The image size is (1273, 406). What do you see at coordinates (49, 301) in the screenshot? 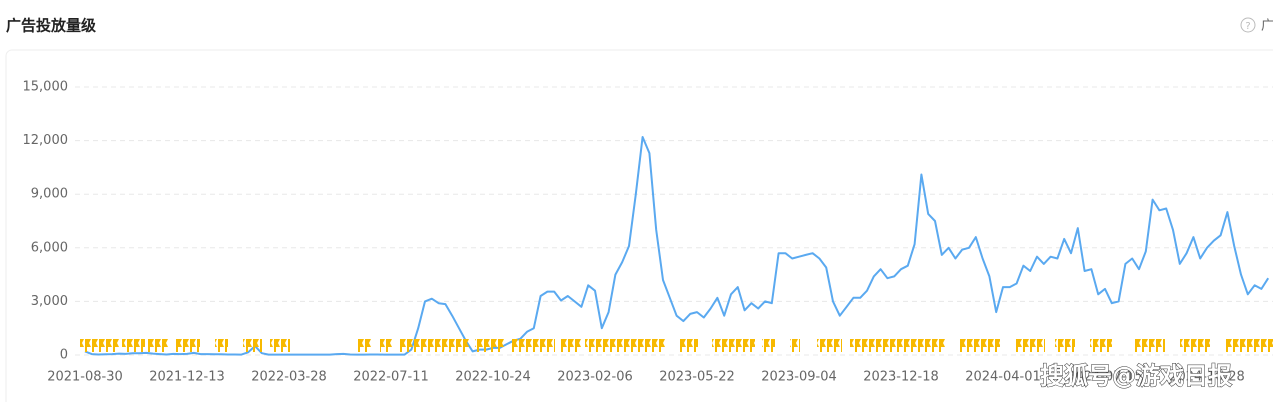
I see `y-tick-label: 3,000` at bounding box center [49, 301].